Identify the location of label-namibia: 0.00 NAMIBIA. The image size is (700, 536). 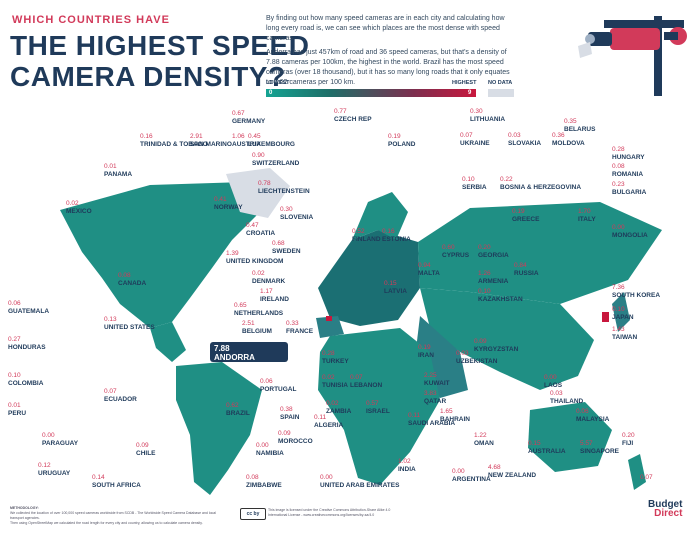
(270, 449).